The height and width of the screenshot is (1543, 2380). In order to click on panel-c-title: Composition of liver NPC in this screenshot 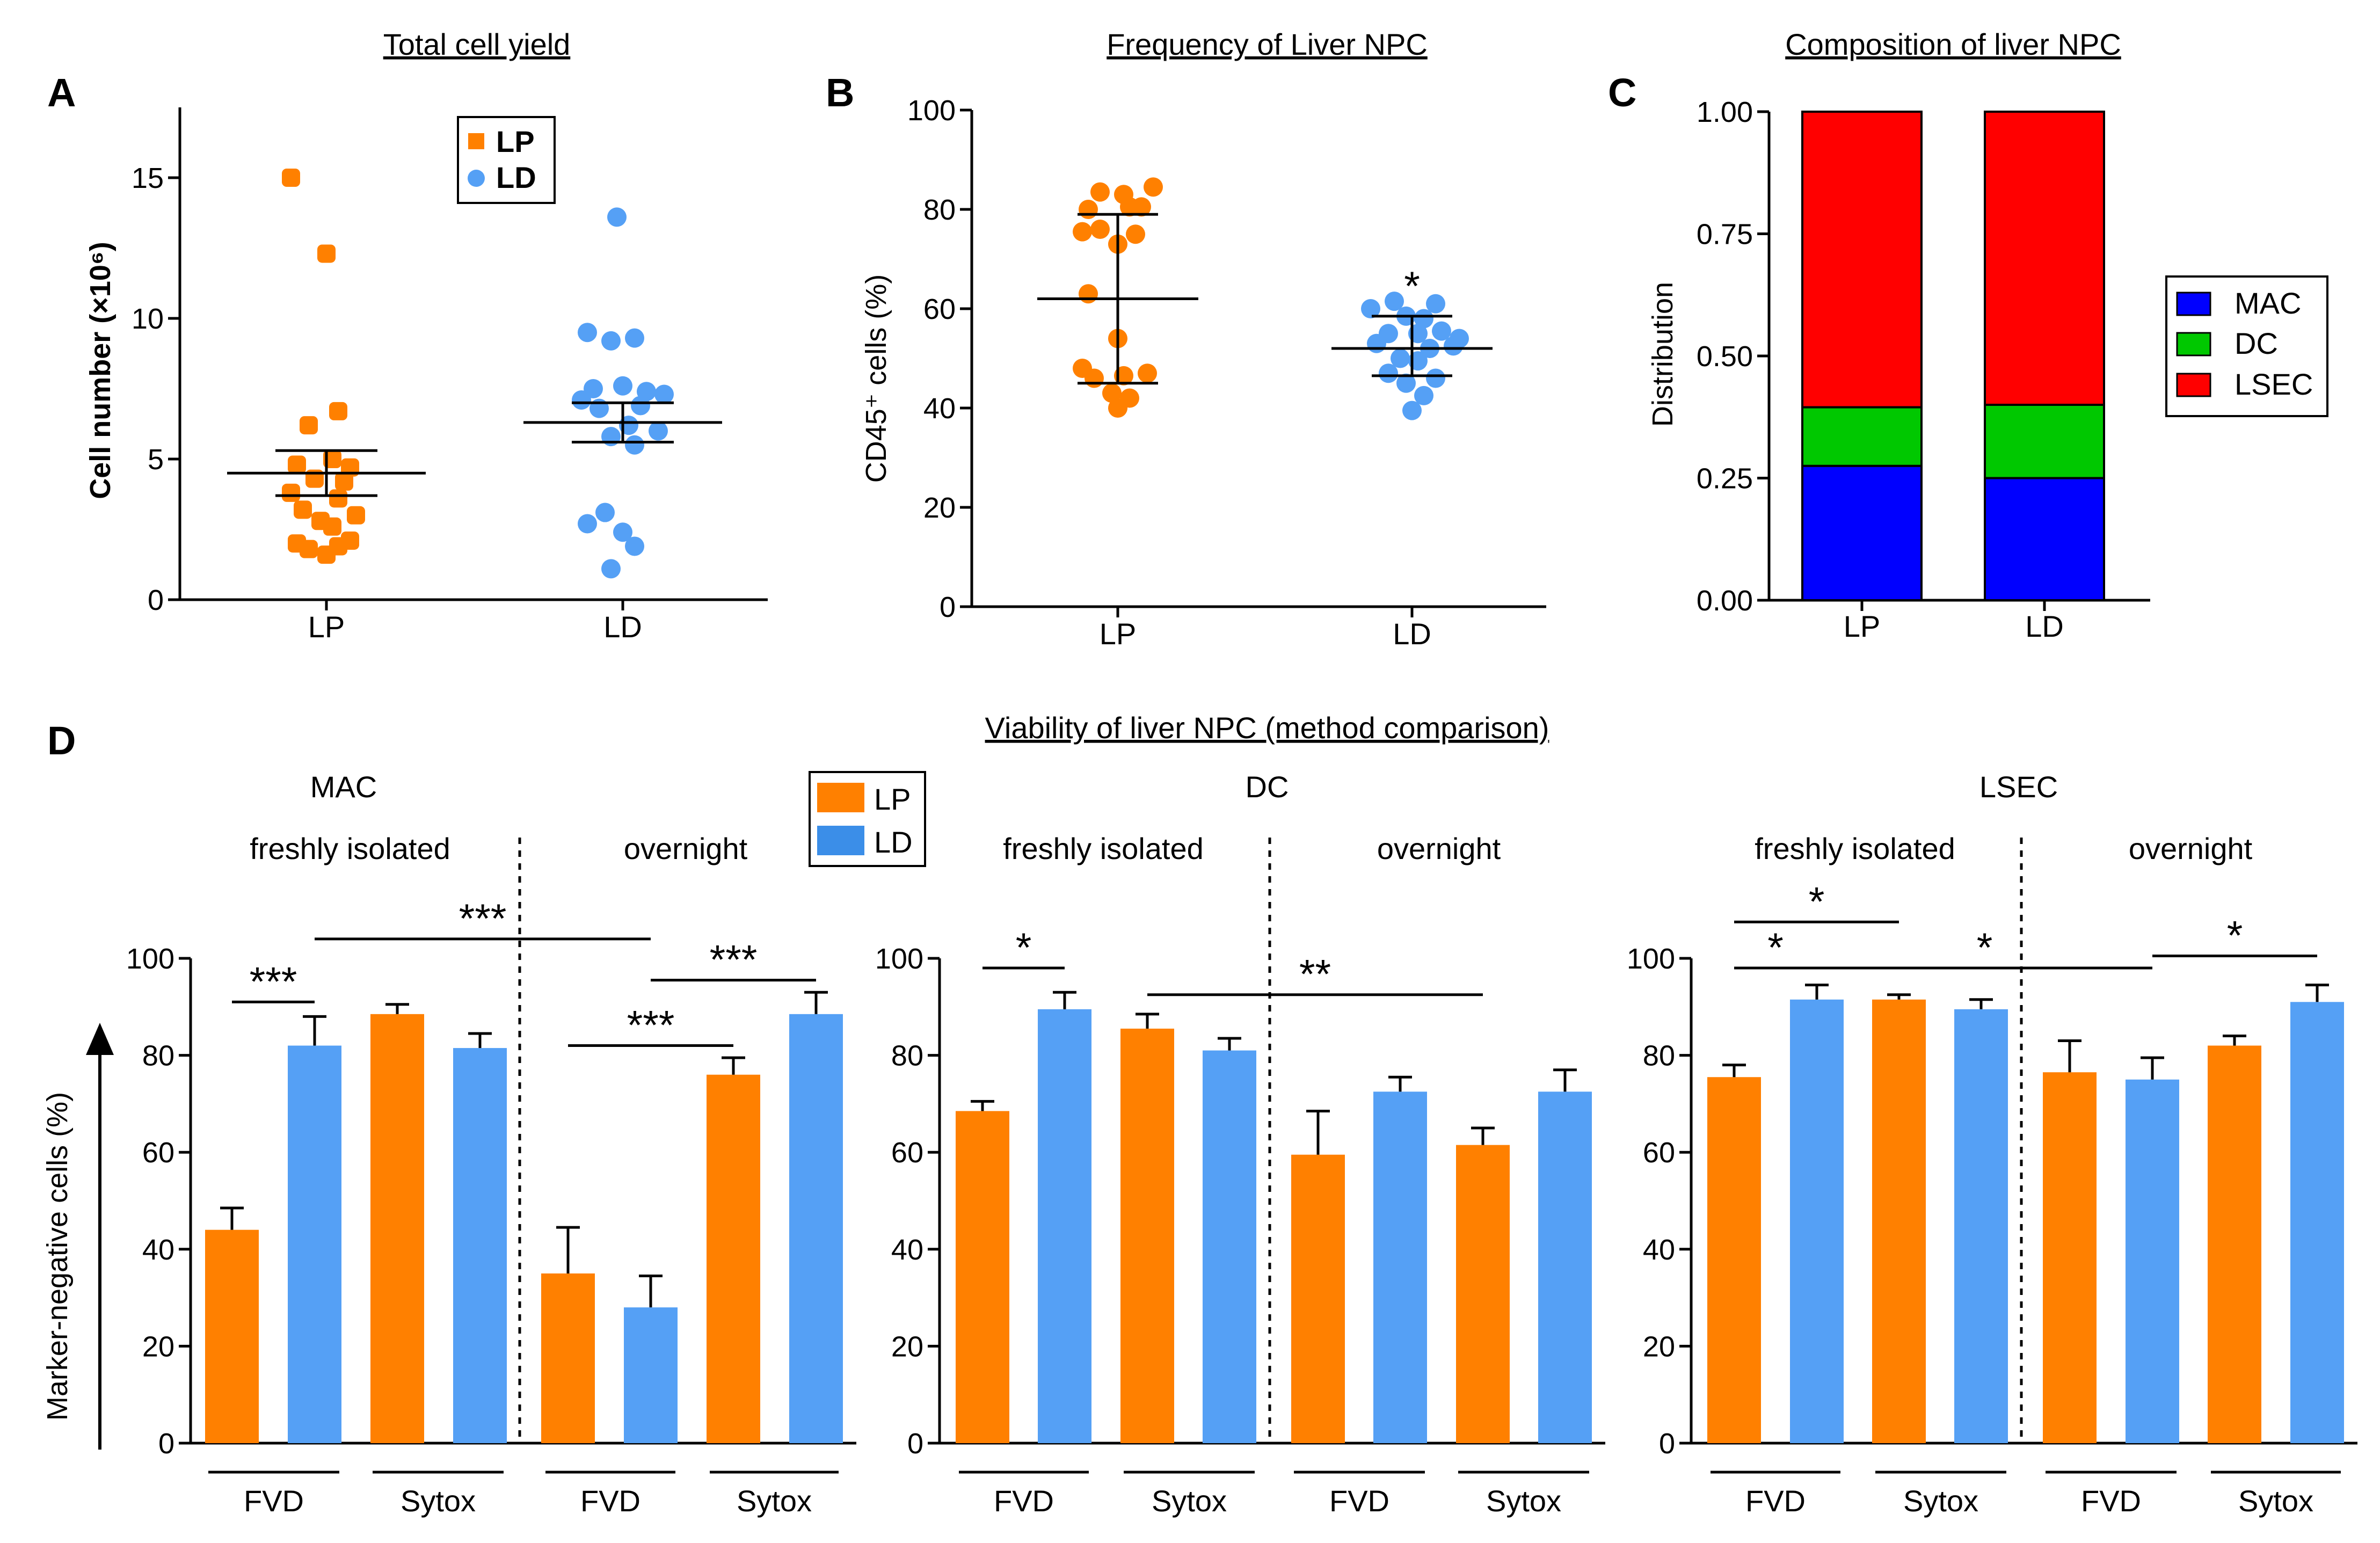, I will do `click(1953, 44)`.